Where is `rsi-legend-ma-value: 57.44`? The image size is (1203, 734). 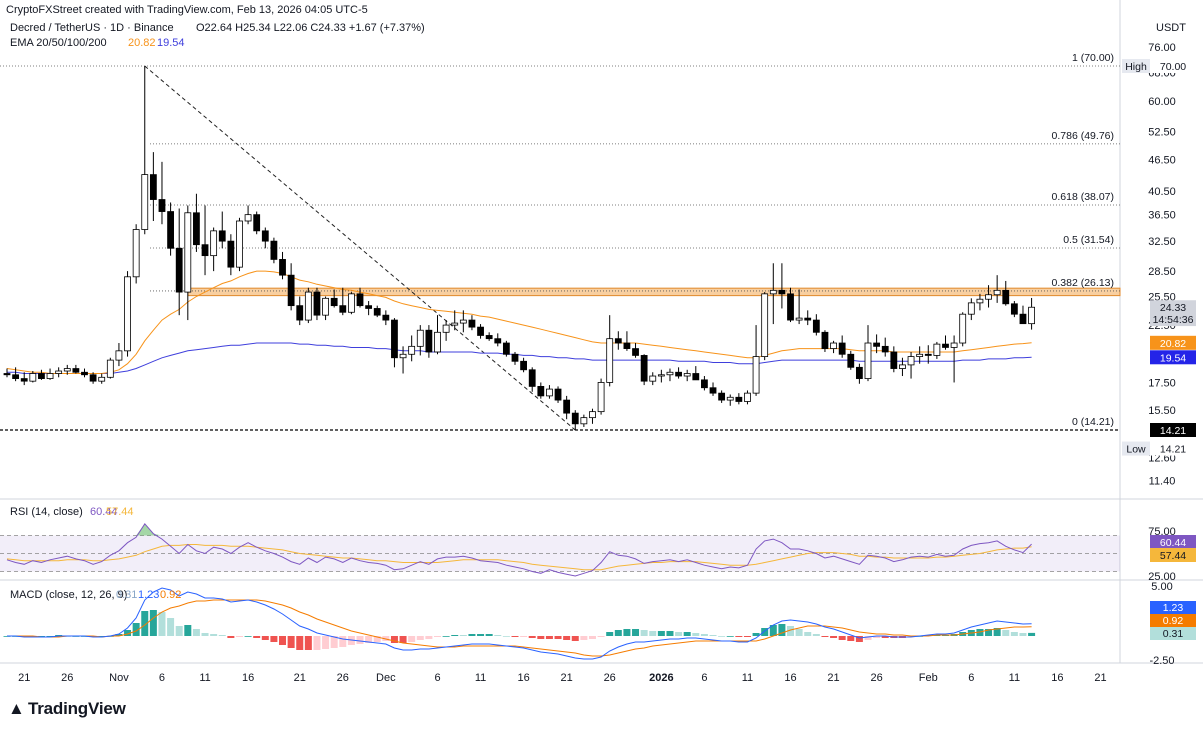 rsi-legend-ma-value: 57.44 is located at coordinates (120, 512).